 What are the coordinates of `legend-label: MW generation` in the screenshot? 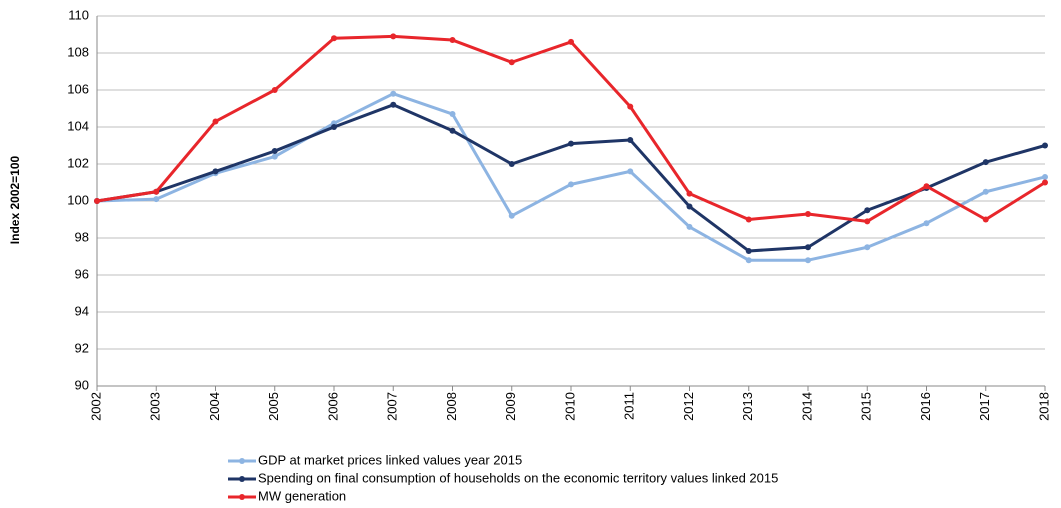 It's located at (302, 495).